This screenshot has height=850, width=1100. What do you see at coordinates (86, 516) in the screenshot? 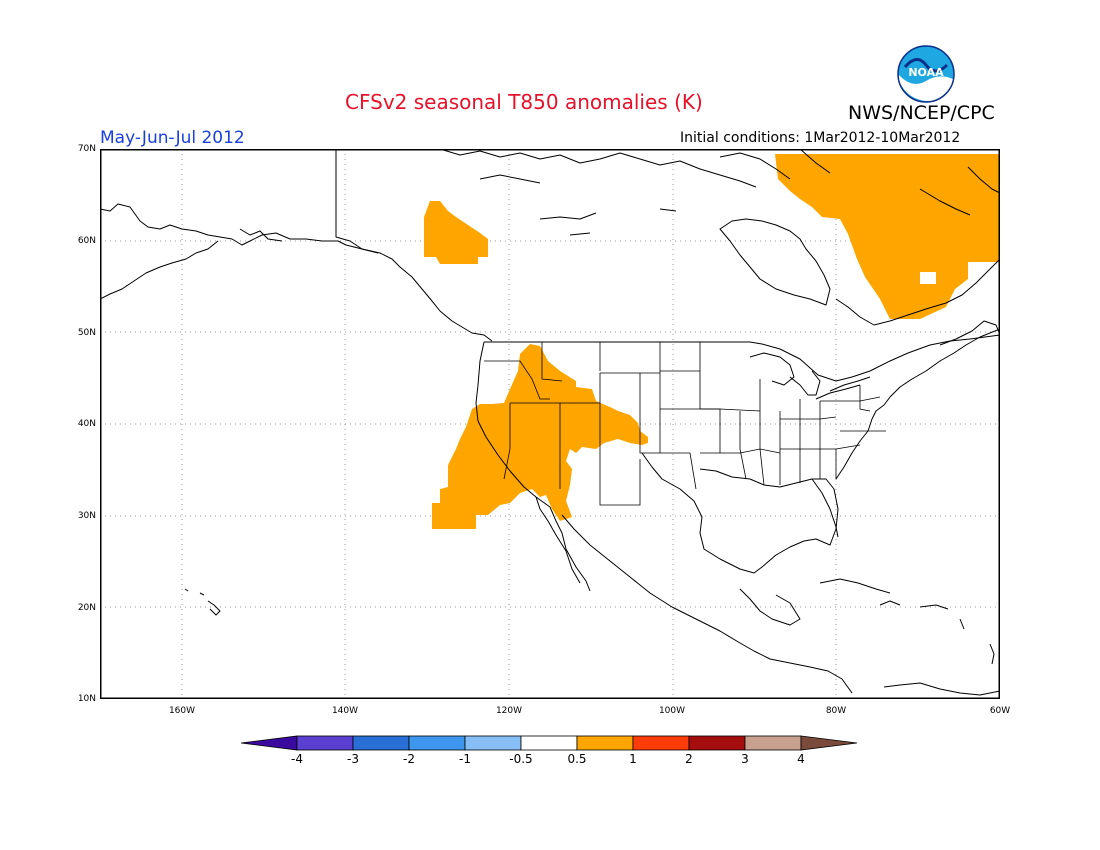
I see `lat-label-30n: 30N` at bounding box center [86, 516].